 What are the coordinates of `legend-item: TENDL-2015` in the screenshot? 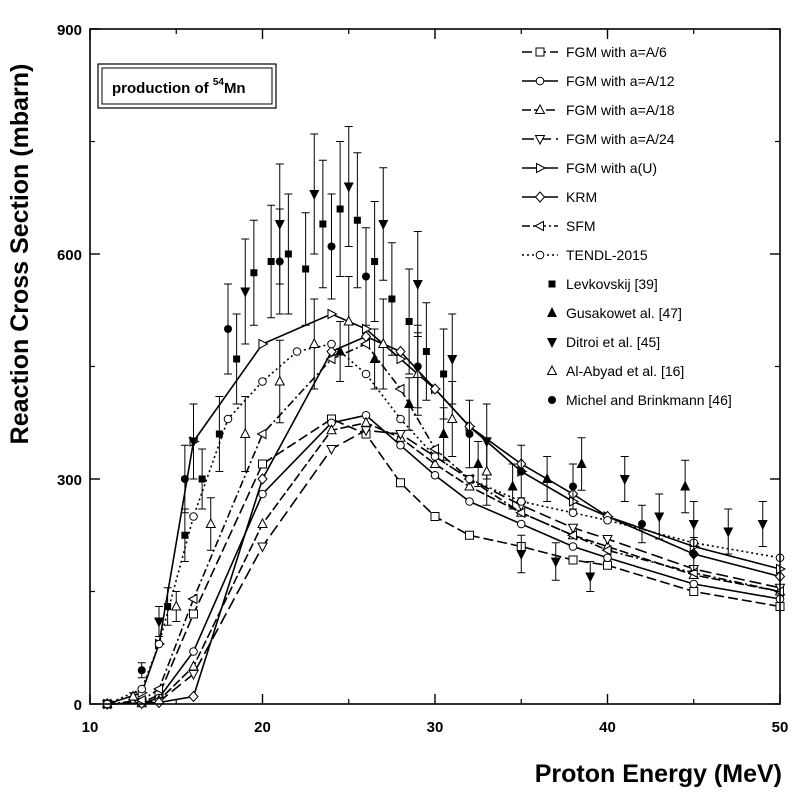 It's located at (585, 255).